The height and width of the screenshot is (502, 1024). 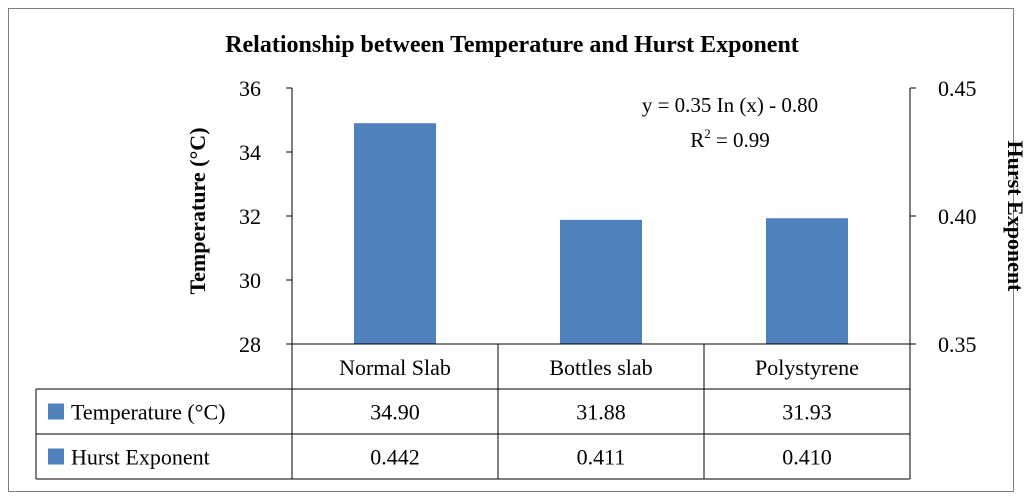 I want to click on y-tick-label-3: 32, so click(x=250, y=216).